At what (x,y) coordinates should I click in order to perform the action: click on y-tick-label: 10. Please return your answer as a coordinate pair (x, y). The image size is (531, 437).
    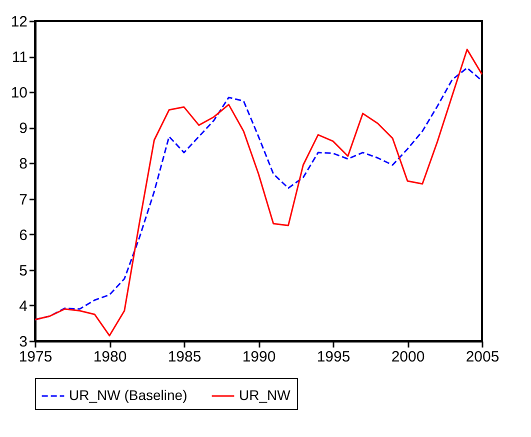
    Looking at the image, I should click on (19, 93).